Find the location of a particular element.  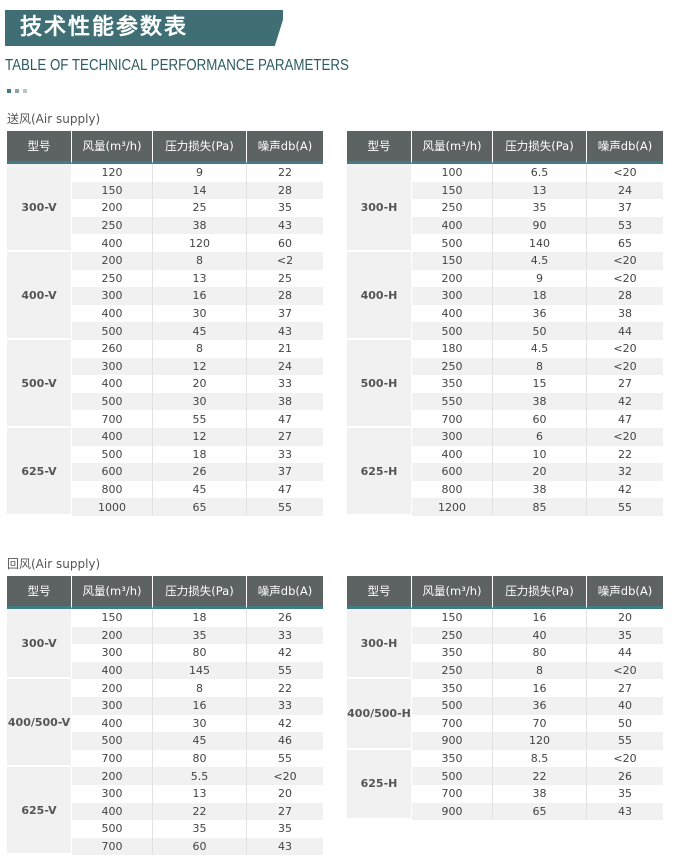

table-cell: 260 is located at coordinates (112, 349).